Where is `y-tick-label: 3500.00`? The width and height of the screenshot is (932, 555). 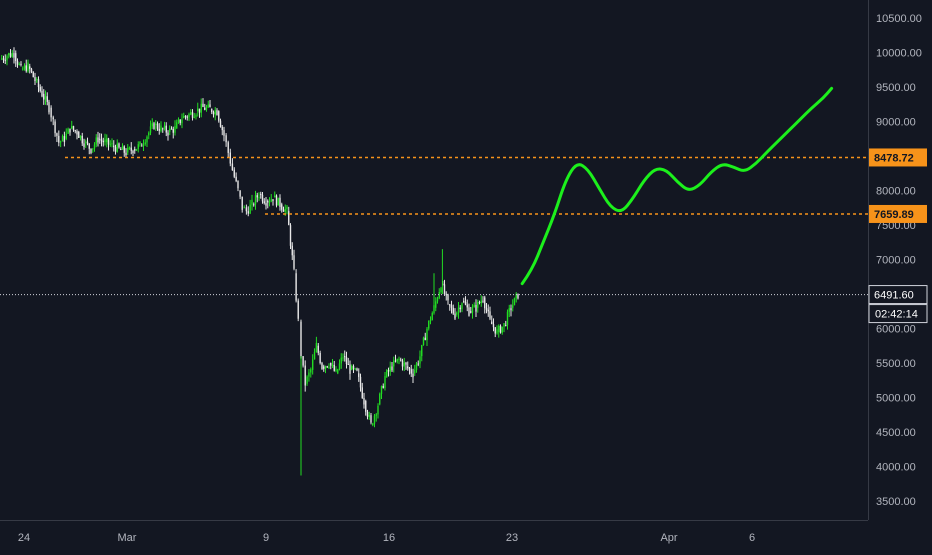 y-tick-label: 3500.00 is located at coordinates (896, 502).